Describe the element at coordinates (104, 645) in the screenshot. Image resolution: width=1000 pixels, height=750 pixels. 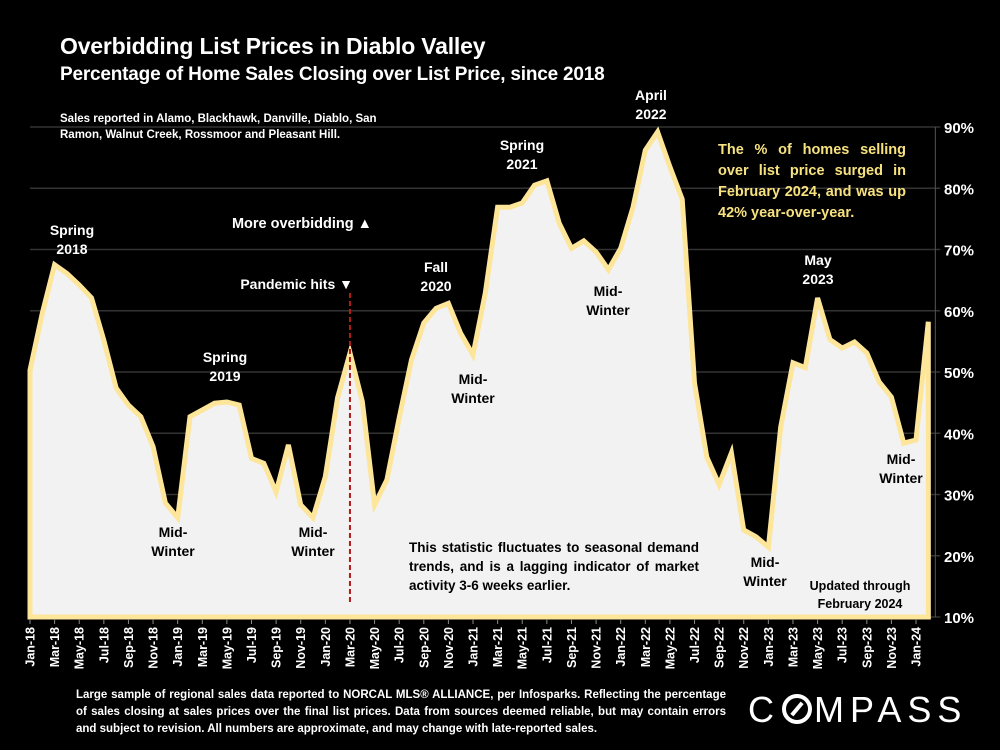
I see `x-tick-label: Jul-18` at that location.